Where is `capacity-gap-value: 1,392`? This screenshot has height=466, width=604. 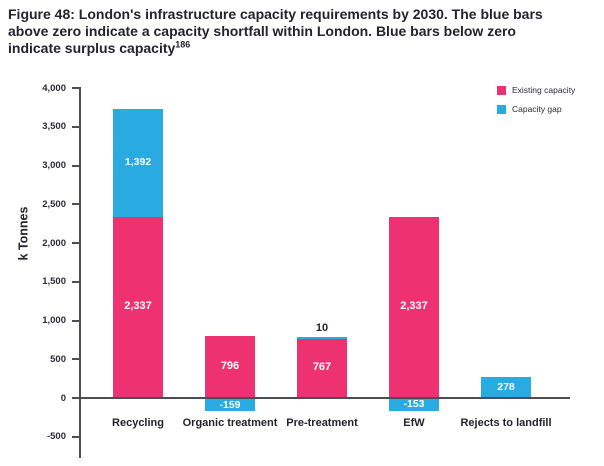
capacity-gap-value: 1,392 is located at coordinates (138, 162).